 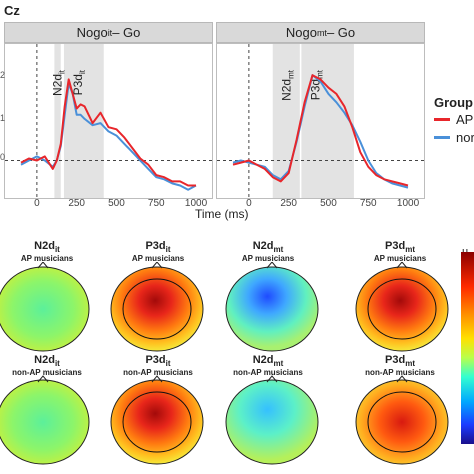 I want to click on y-tick-label: 0, so click(x=3, y=157).